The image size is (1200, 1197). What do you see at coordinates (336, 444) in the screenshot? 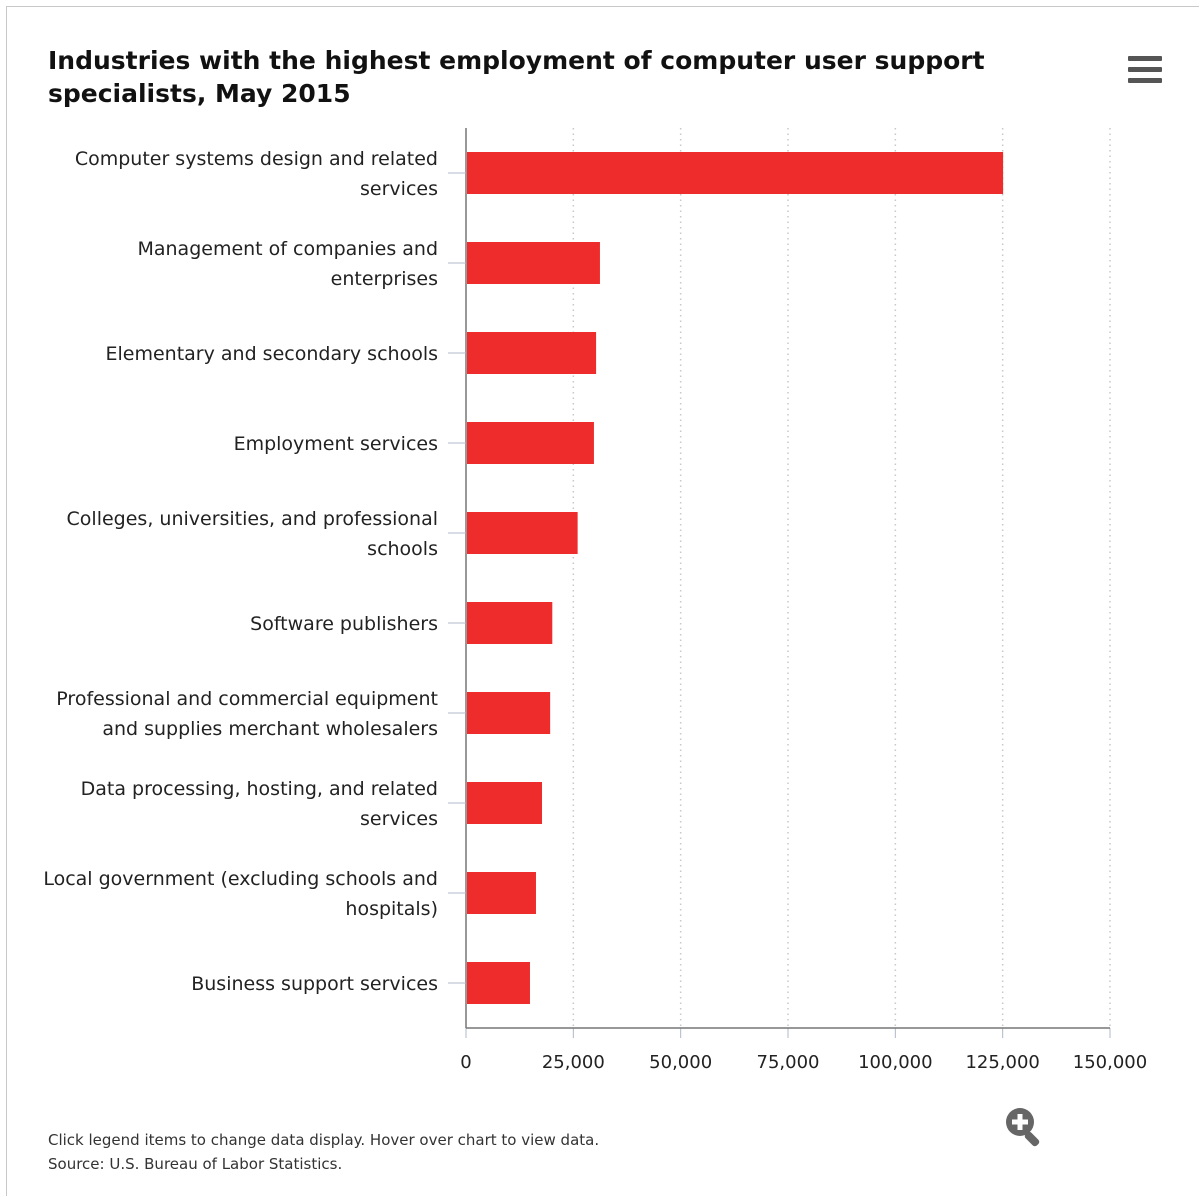
I see `category-label: Employment services` at bounding box center [336, 444].